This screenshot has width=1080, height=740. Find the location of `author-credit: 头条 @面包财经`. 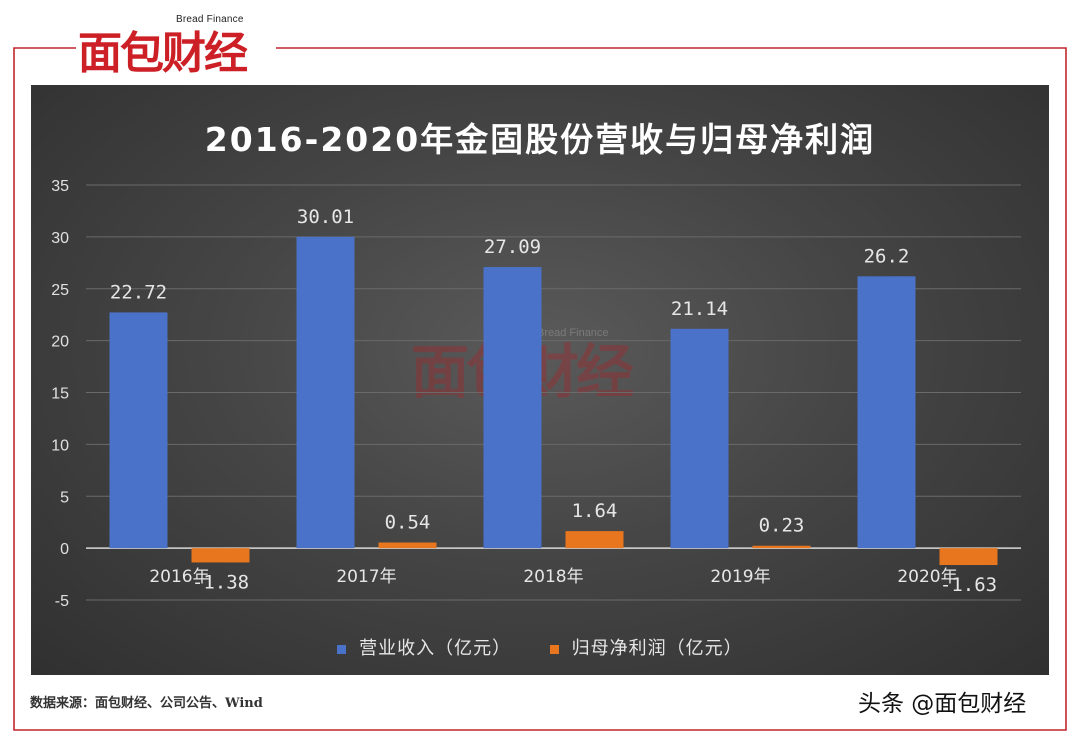

author-credit: 头条 @面包财经 is located at coordinates (942, 704).